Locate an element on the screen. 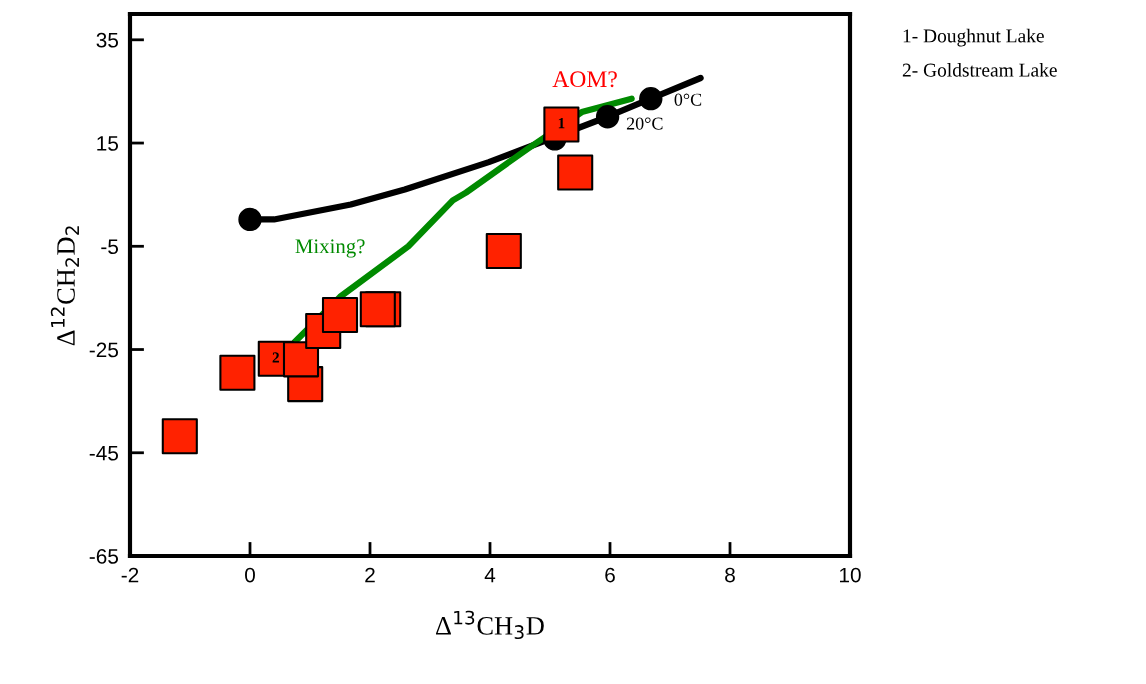 The height and width of the screenshot is (684, 1146). y-tick-label: -65 is located at coordinates (104, 556).